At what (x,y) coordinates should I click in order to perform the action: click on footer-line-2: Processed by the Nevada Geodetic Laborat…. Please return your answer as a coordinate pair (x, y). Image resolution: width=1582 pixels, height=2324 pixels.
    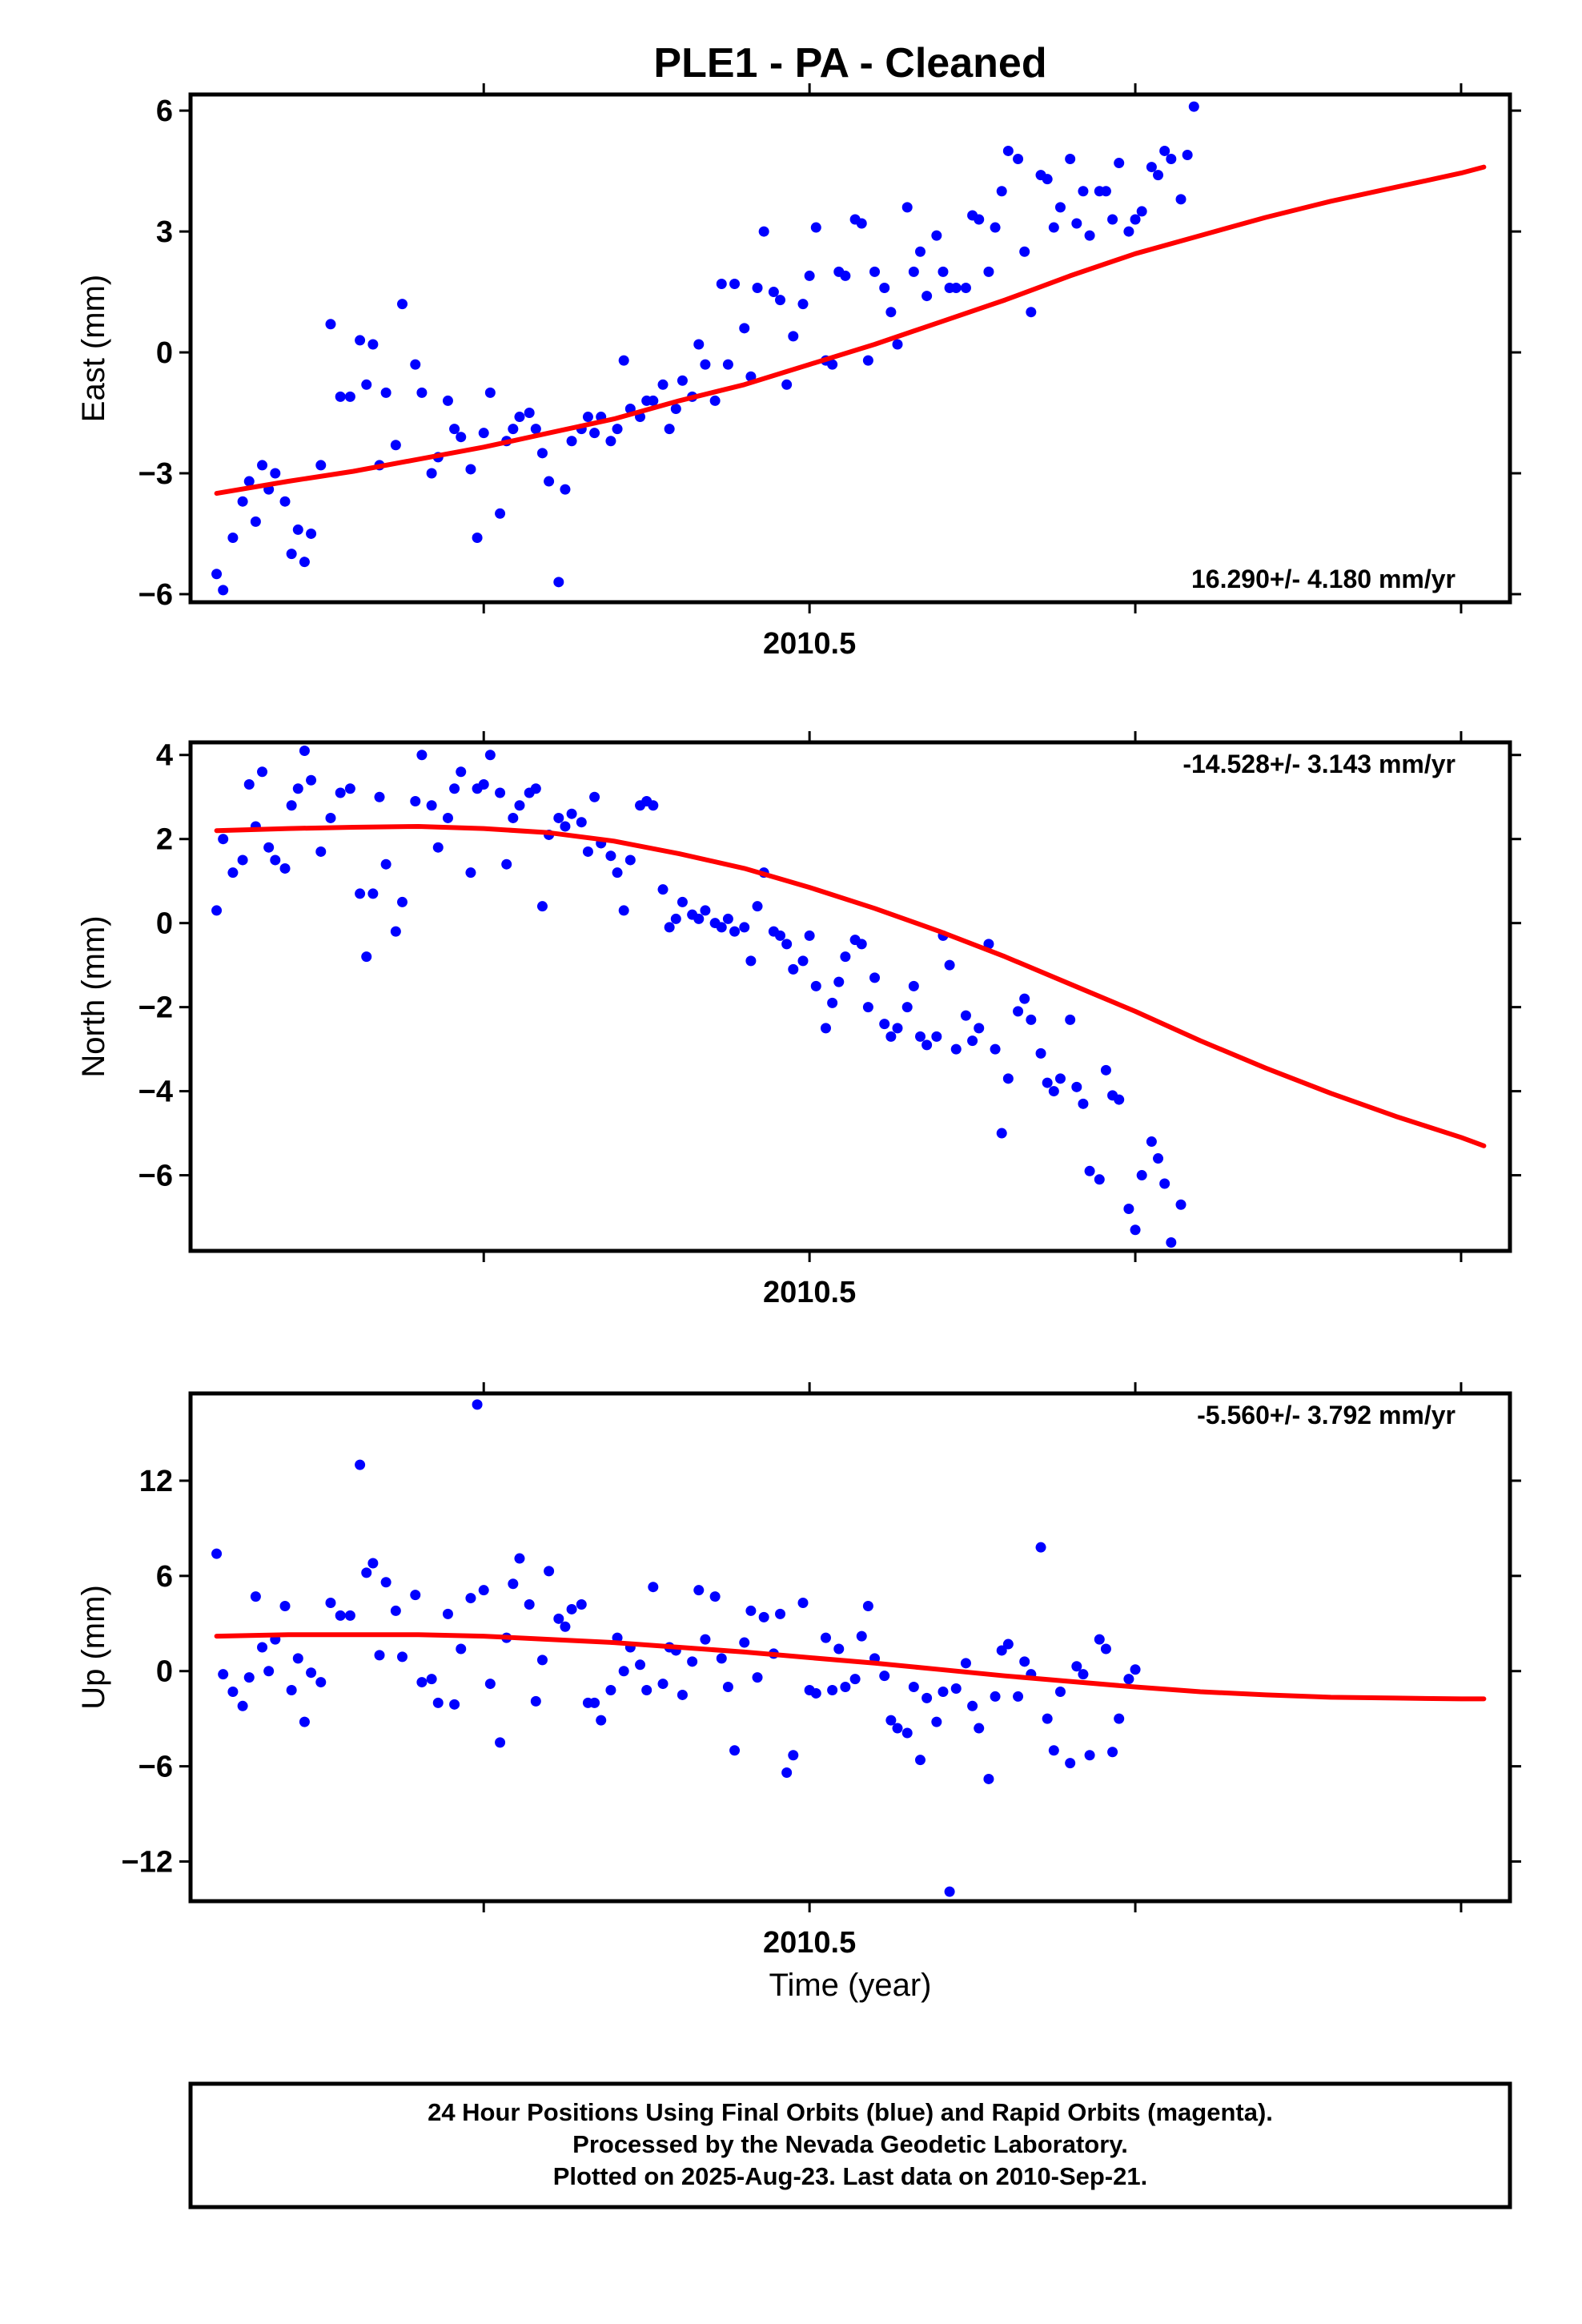
    Looking at the image, I should click on (850, 2144).